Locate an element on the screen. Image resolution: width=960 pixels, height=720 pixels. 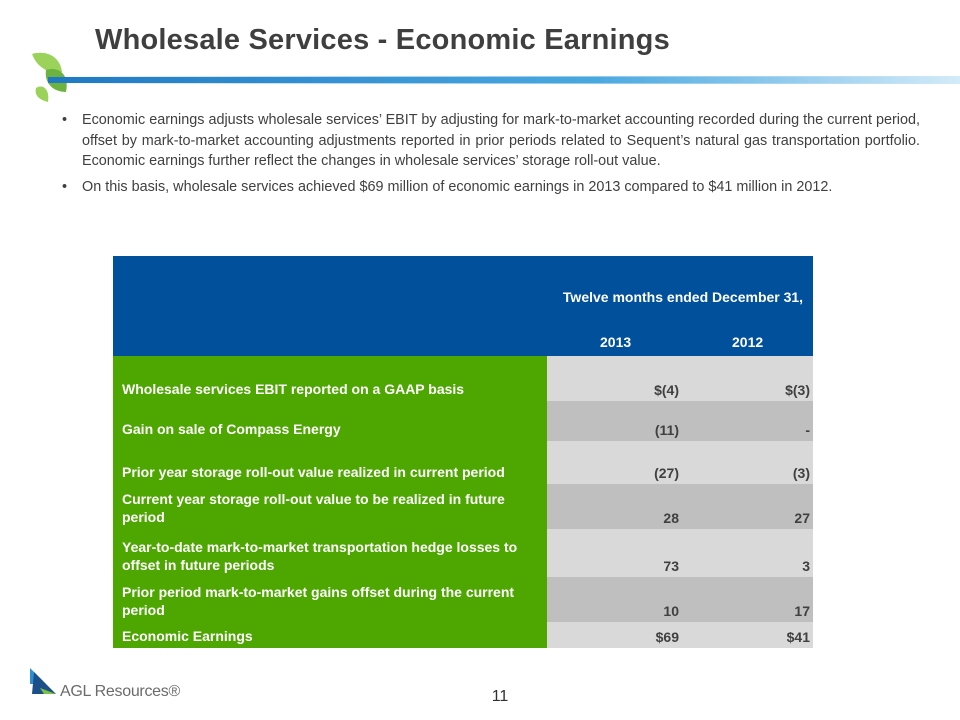
row-label: Gain on sale of Compass Energy is located at coordinates (231, 429).